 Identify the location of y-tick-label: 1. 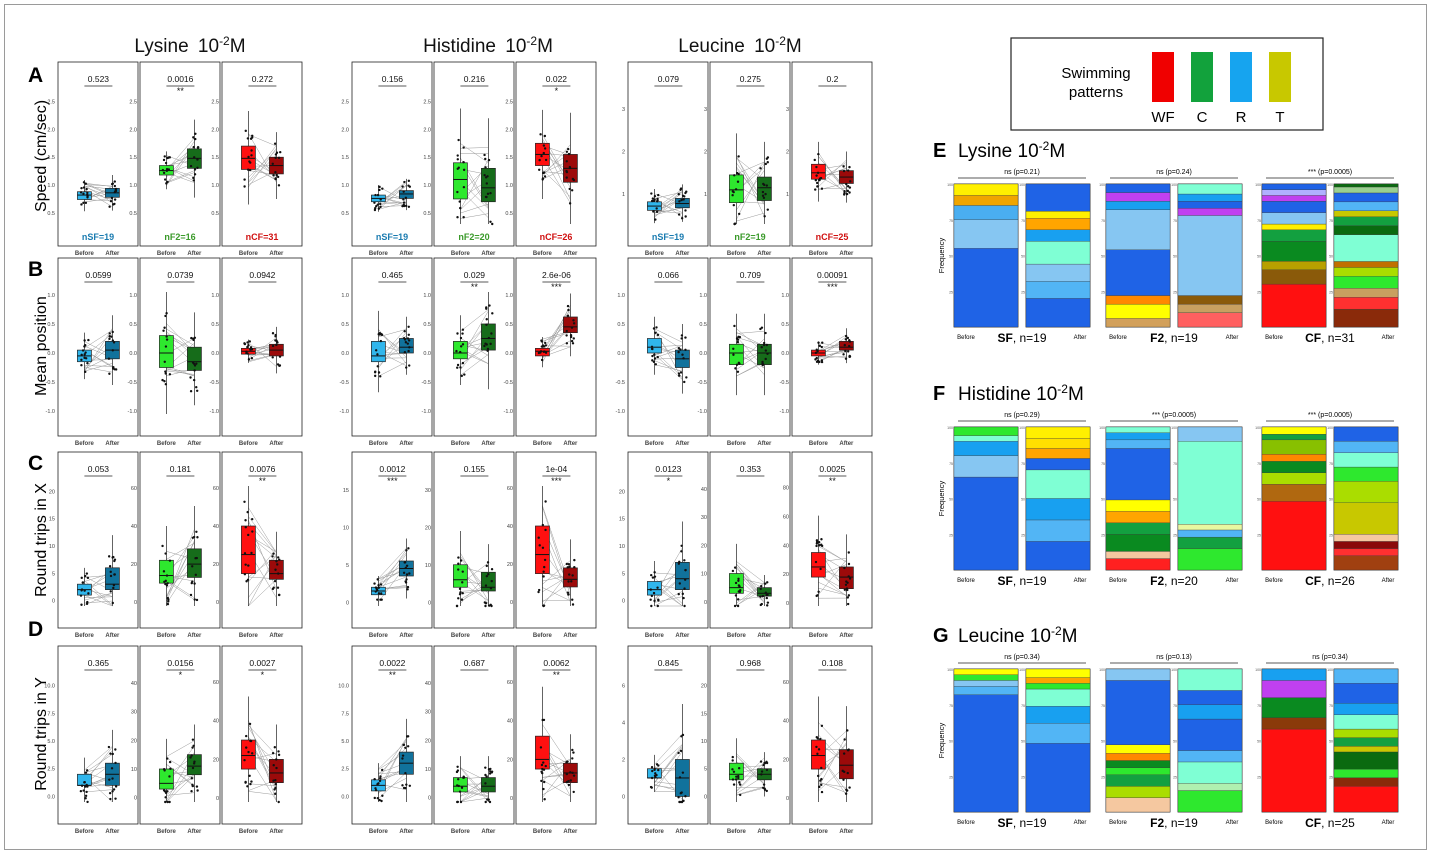
(623, 195).